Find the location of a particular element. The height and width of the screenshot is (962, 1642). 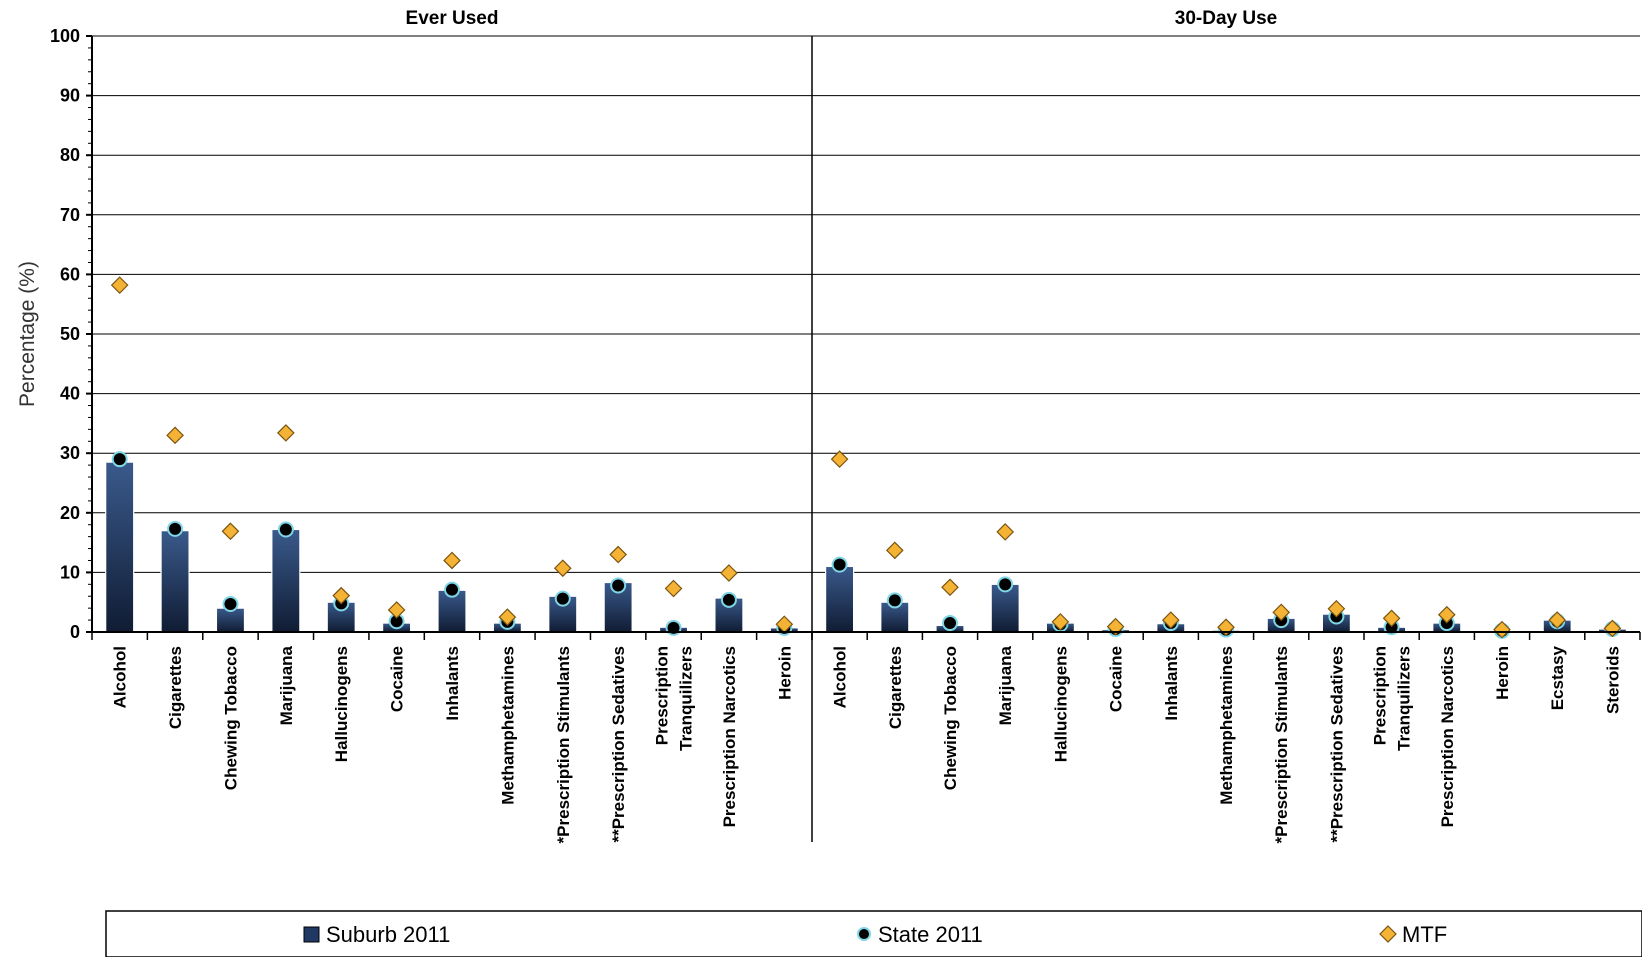

y-tick-label: 10 is located at coordinates (70, 572).